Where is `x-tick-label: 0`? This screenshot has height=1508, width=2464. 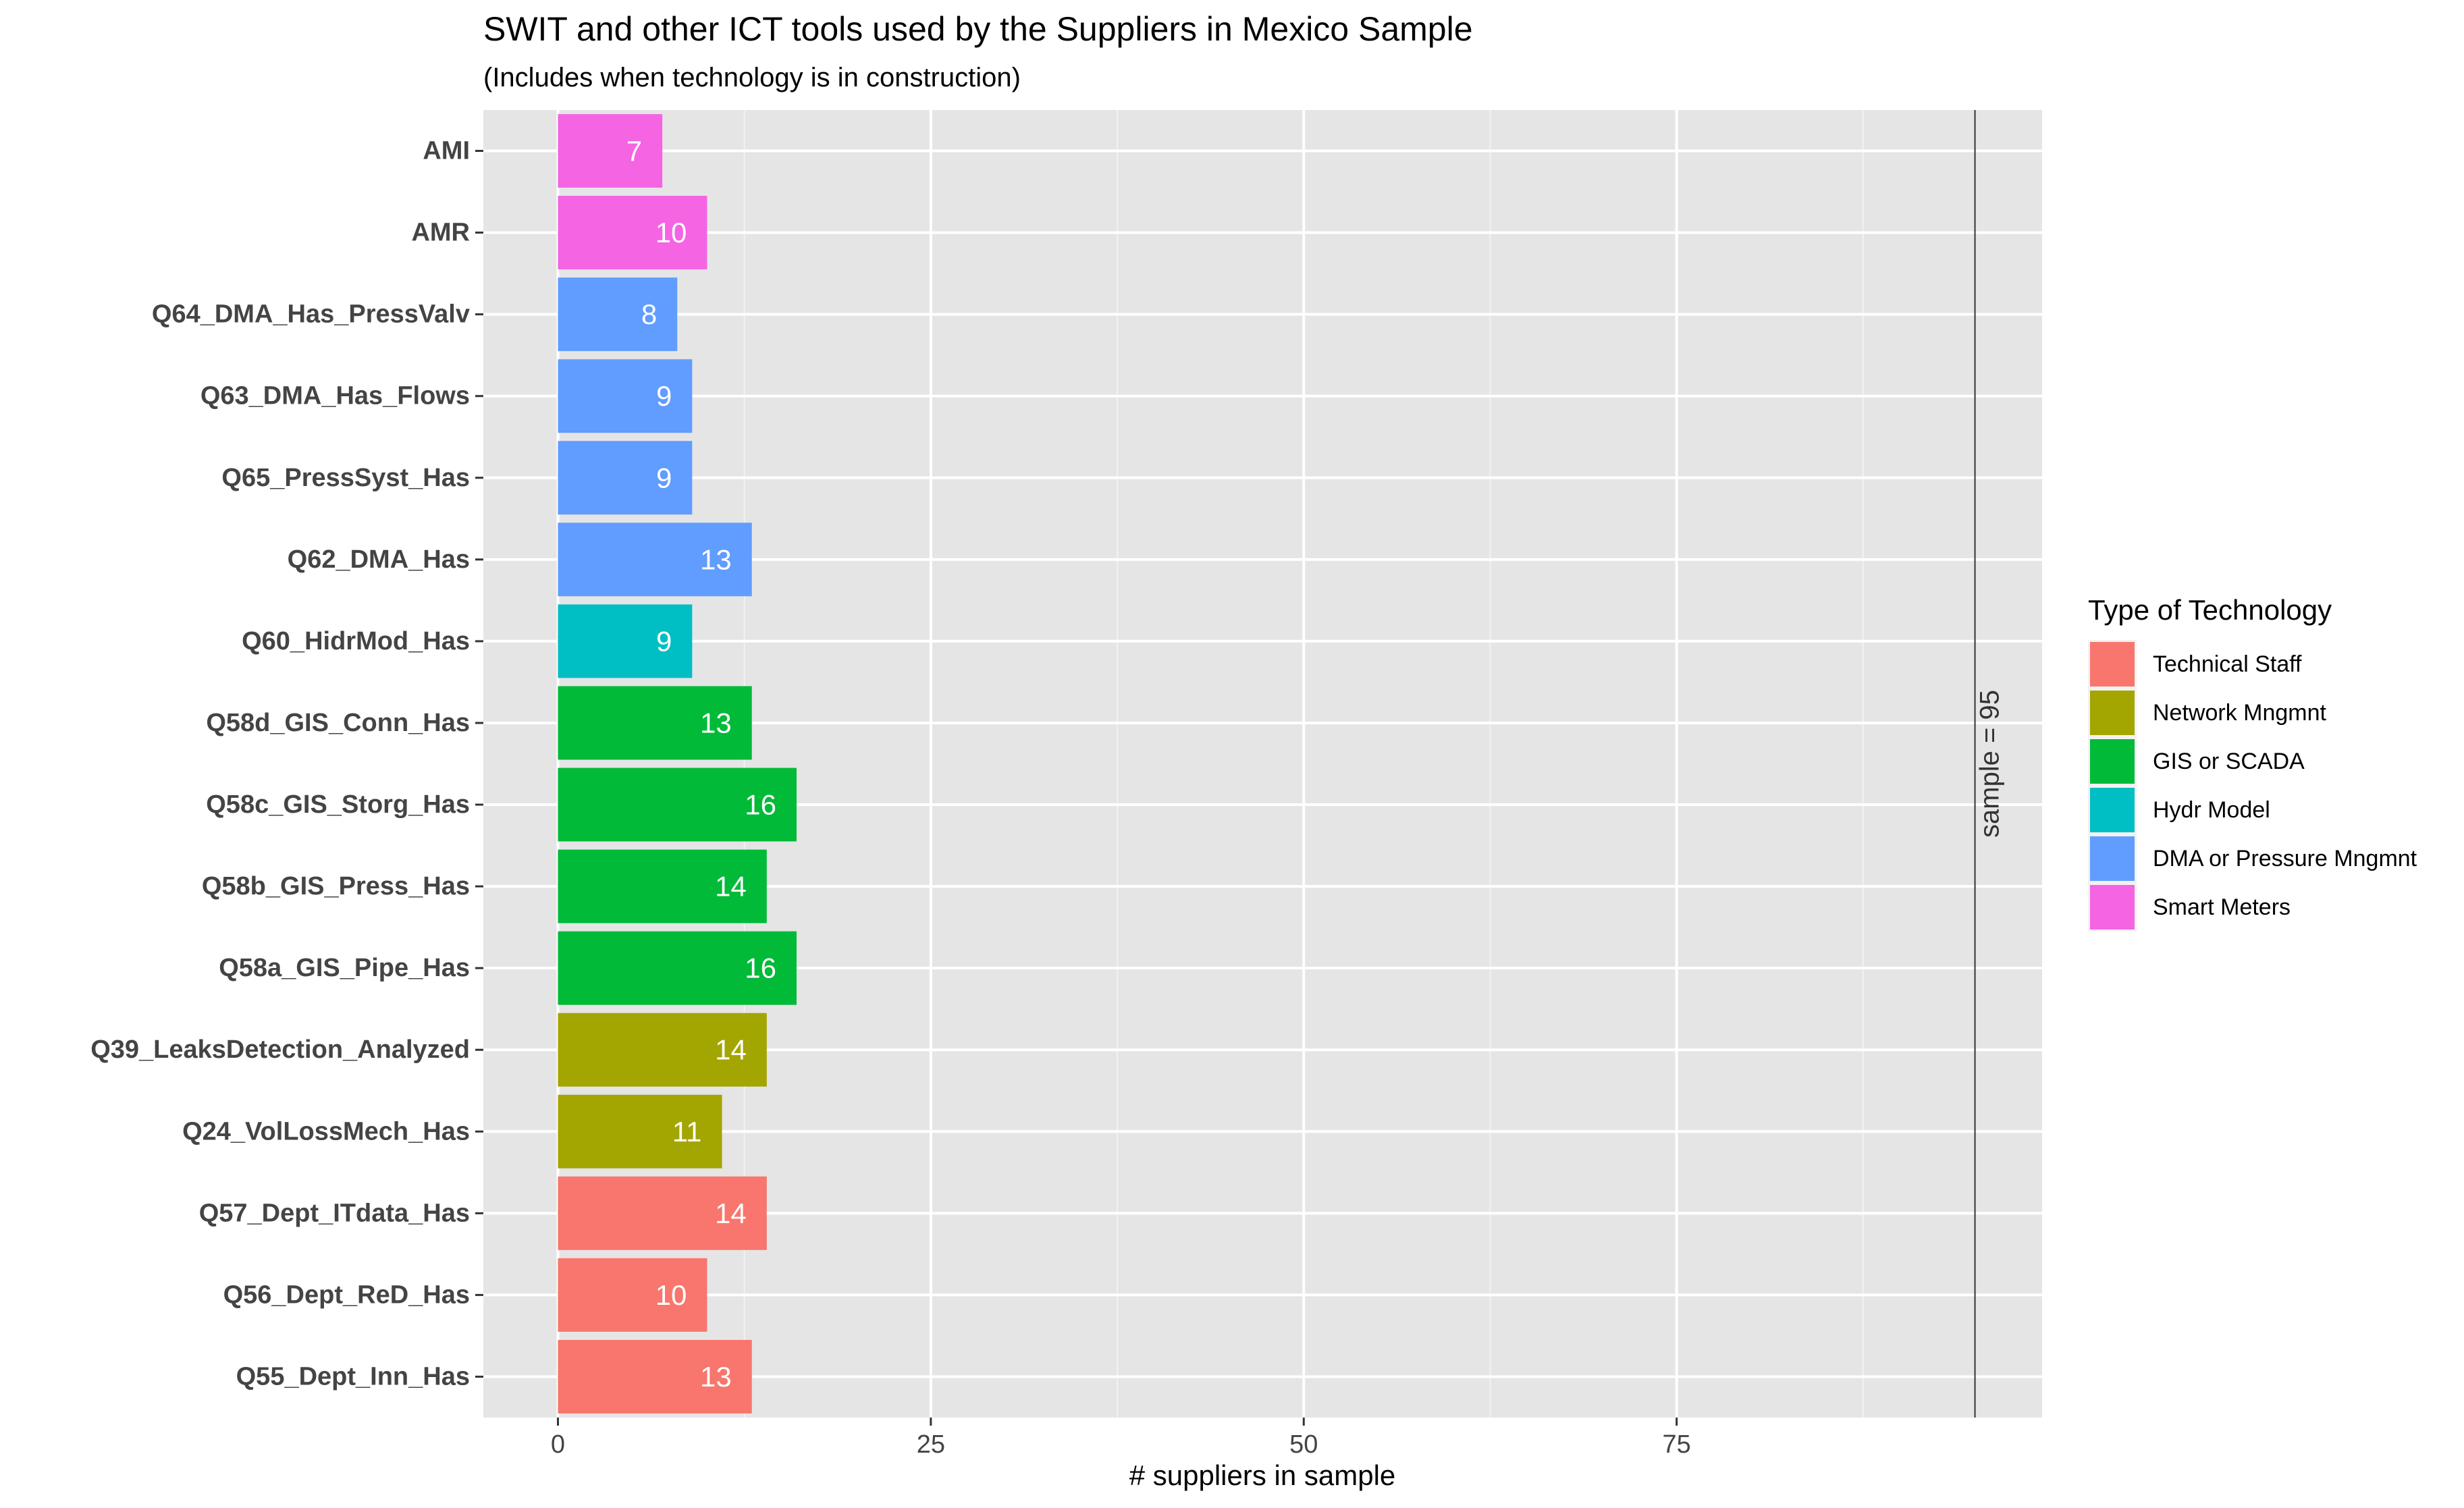
x-tick-label: 0 is located at coordinates (558, 1445).